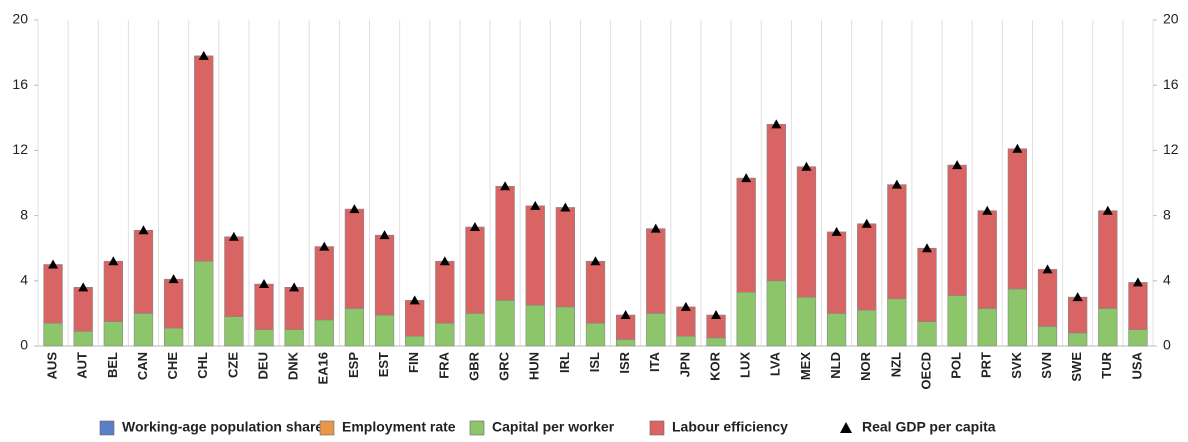  What do you see at coordinates (775, 363) in the screenshot?
I see `x-tick-label: LVA` at bounding box center [775, 363].